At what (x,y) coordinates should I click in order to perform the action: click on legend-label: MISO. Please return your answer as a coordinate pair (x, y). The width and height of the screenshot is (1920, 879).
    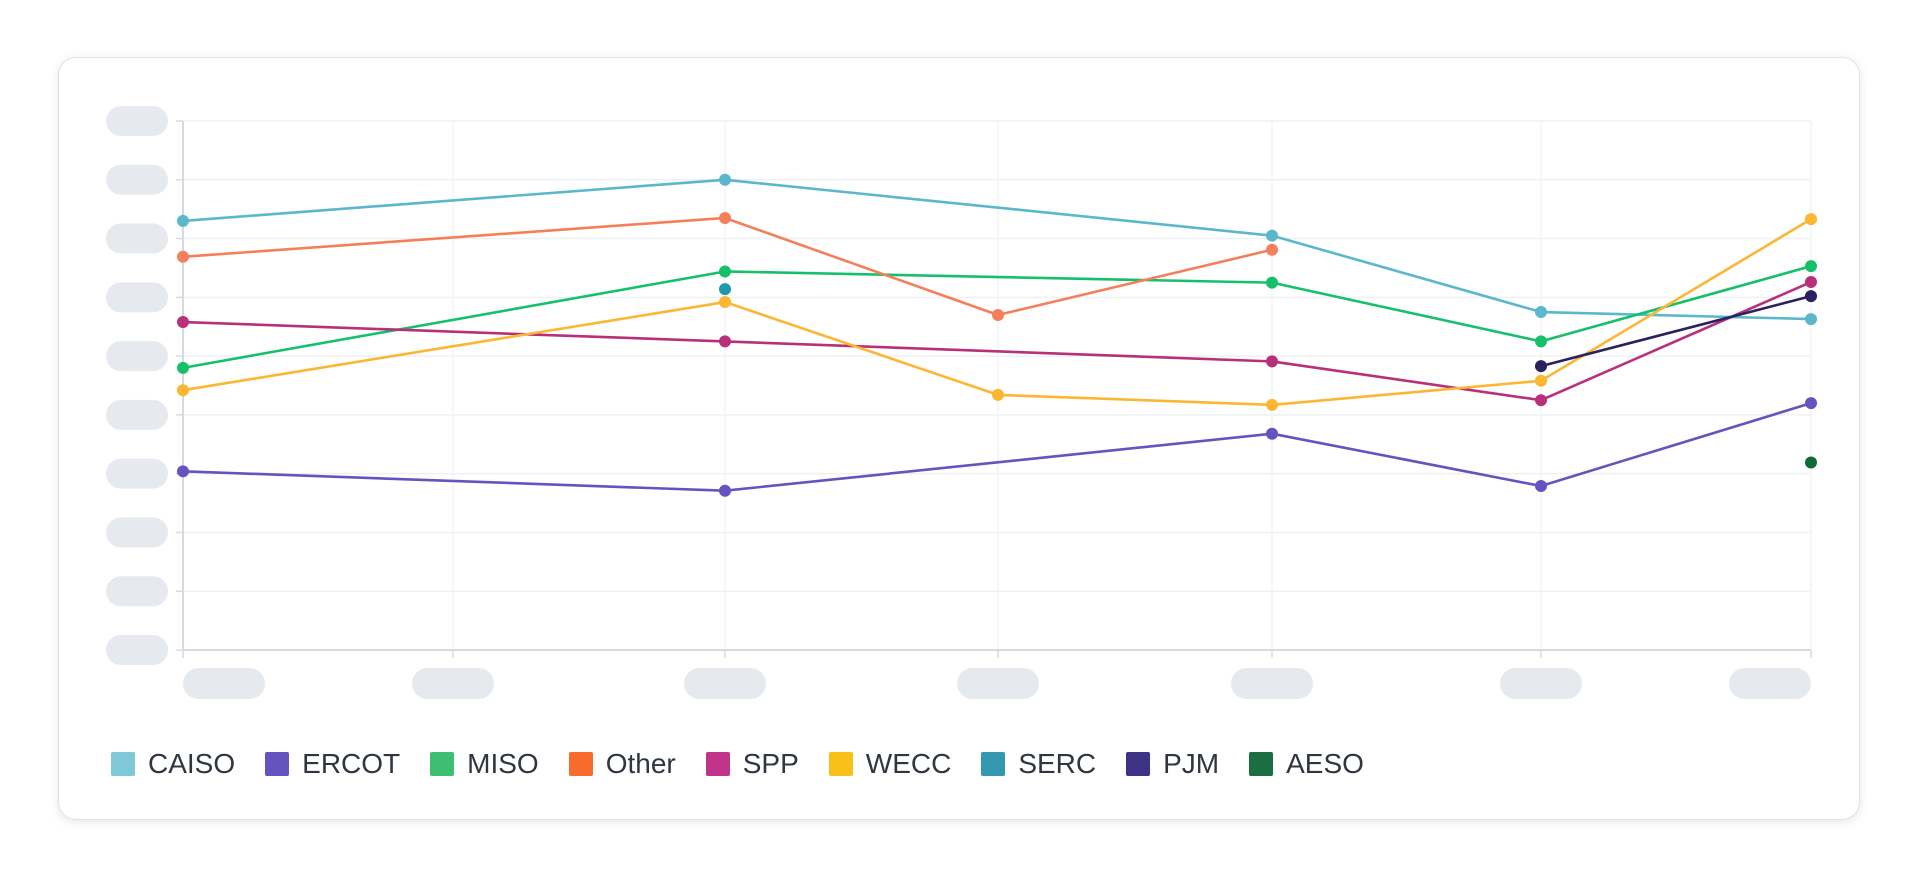
    Looking at the image, I should click on (503, 763).